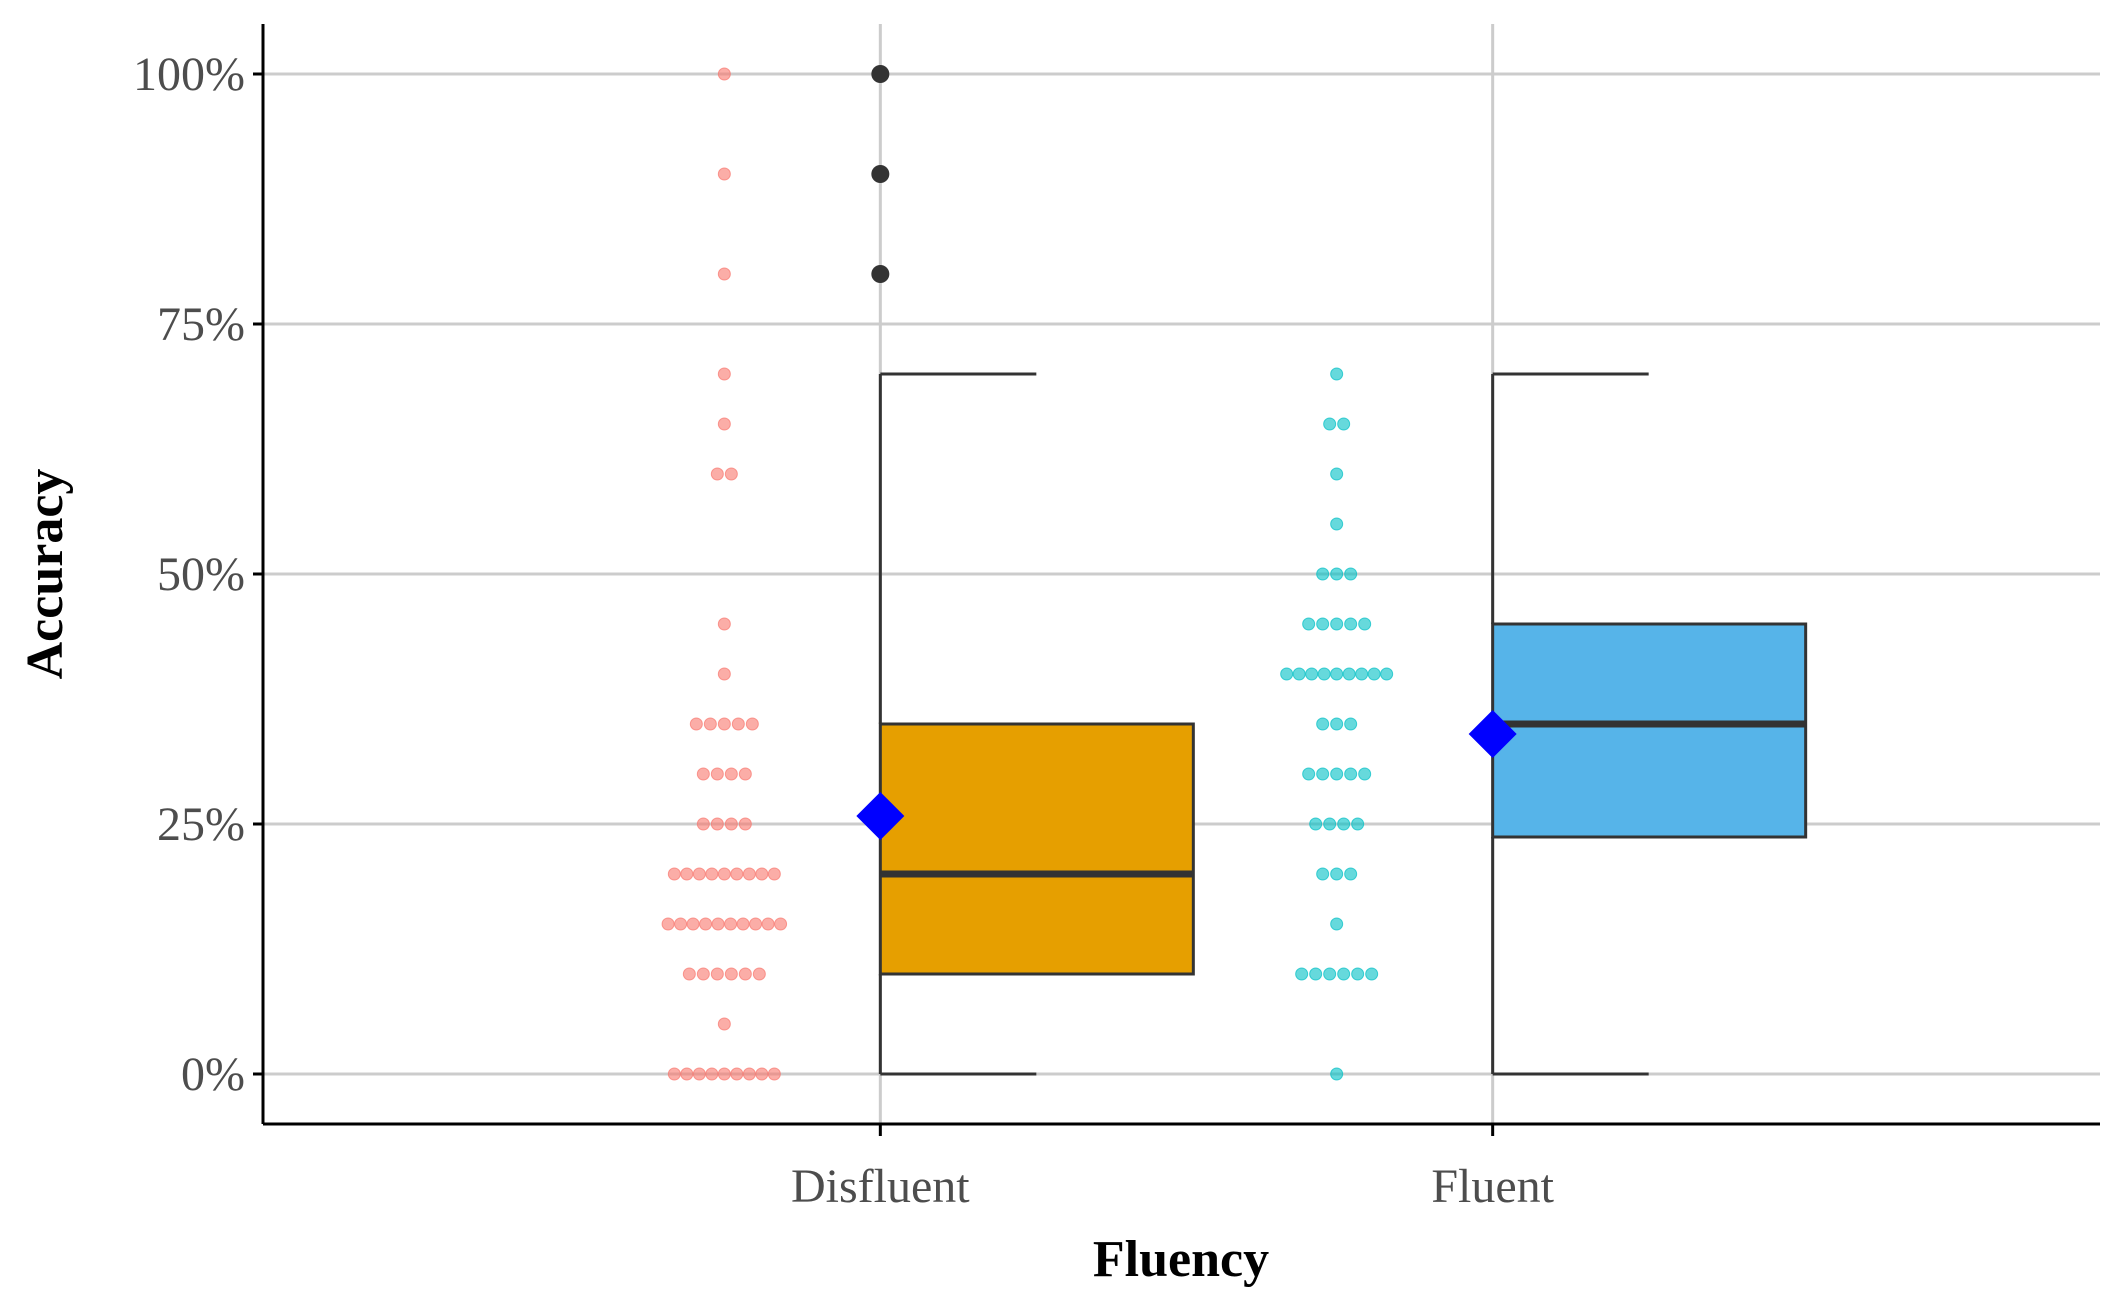 Image resolution: width=2118 pixels, height=1309 pixels. I want to click on y-tick-label: 75%, so click(201, 324).